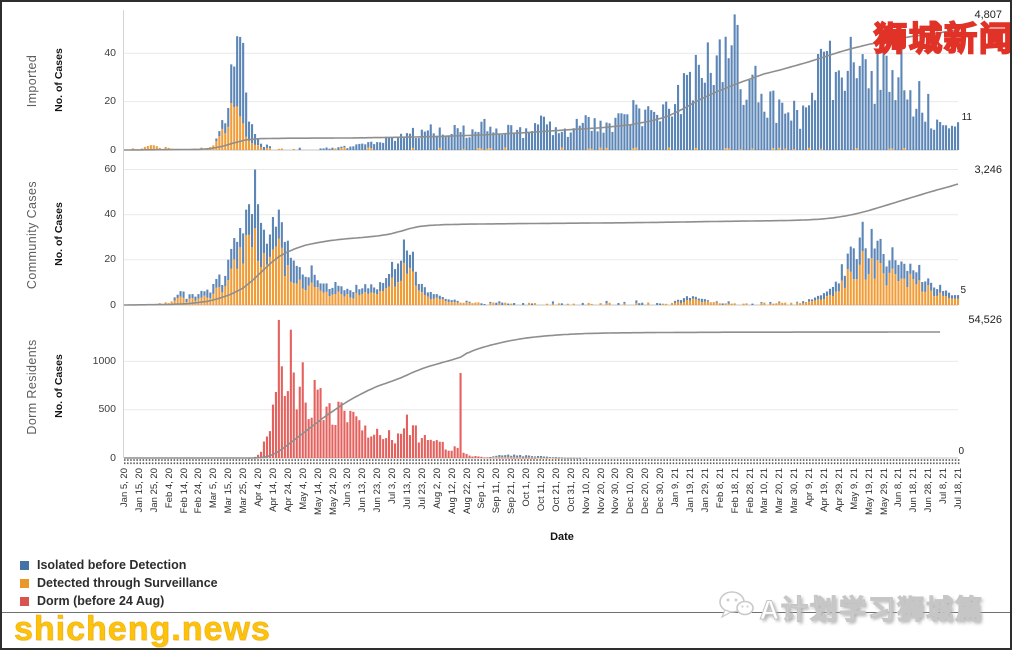  What do you see at coordinates (59, 234) in the screenshot?
I see `y-axis-title-community: No. of Cases` at bounding box center [59, 234].